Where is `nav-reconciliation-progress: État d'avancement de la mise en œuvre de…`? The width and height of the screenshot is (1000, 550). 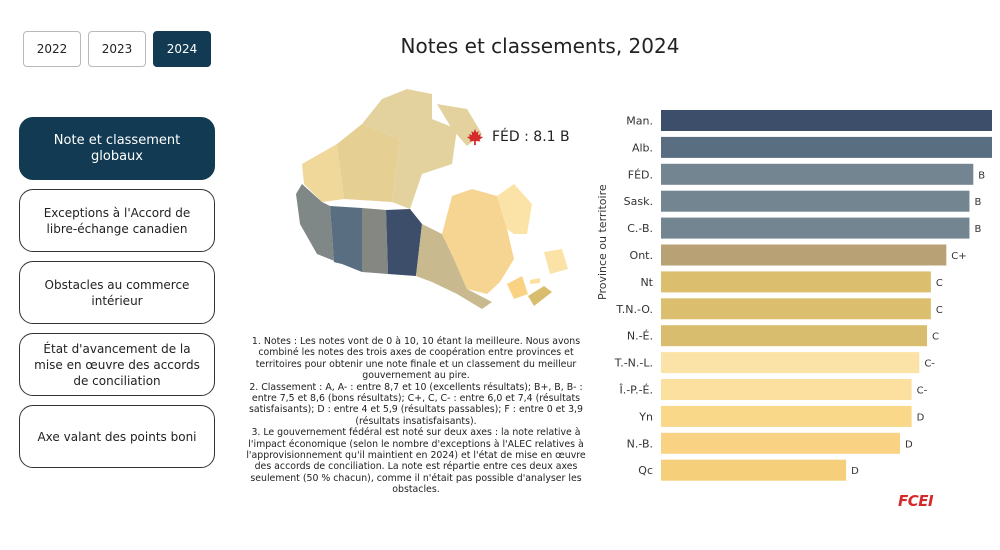
nav-reconciliation-progress: État d'avancement de la mise en œuvre de… is located at coordinates (117, 364).